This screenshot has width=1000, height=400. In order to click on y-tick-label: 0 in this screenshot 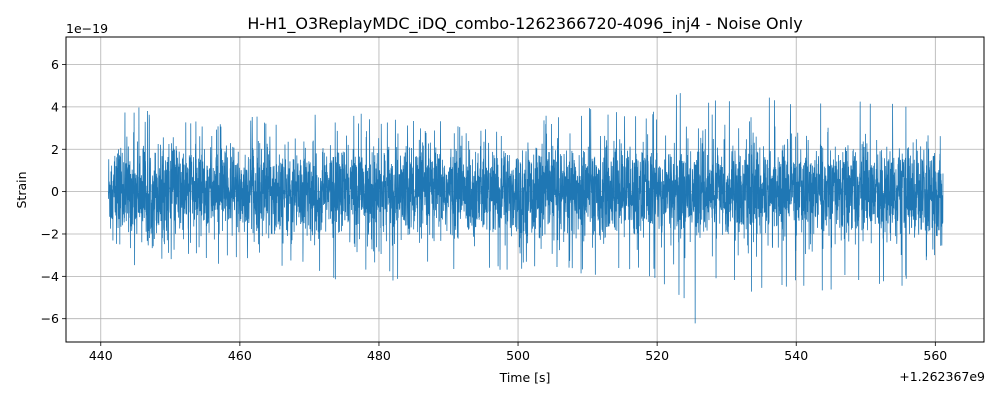, I will do `click(55, 191)`.